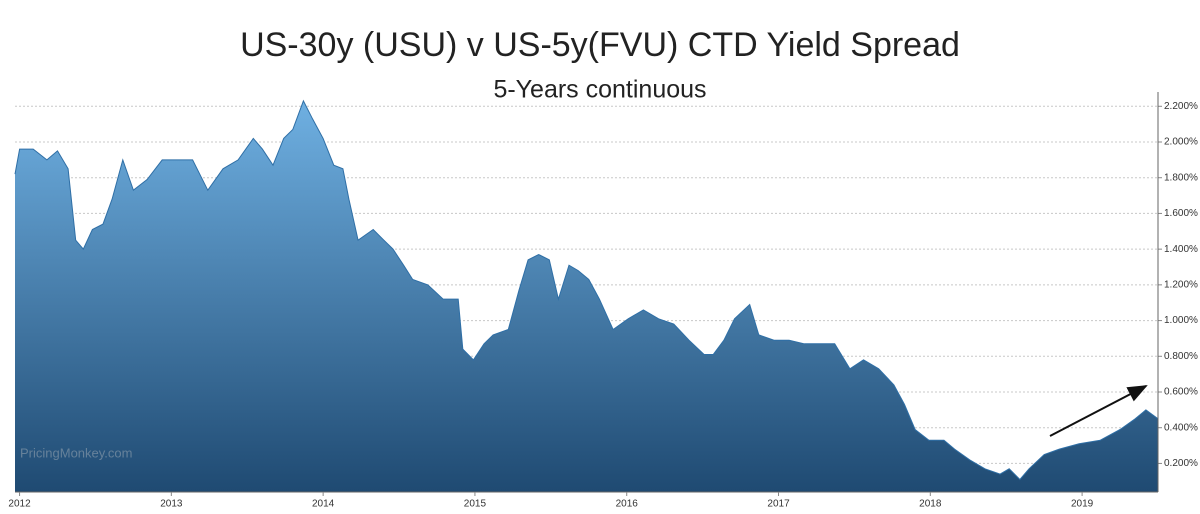  What do you see at coordinates (1181, 284) in the screenshot?
I see `y-tick-label: 1.200%` at bounding box center [1181, 284].